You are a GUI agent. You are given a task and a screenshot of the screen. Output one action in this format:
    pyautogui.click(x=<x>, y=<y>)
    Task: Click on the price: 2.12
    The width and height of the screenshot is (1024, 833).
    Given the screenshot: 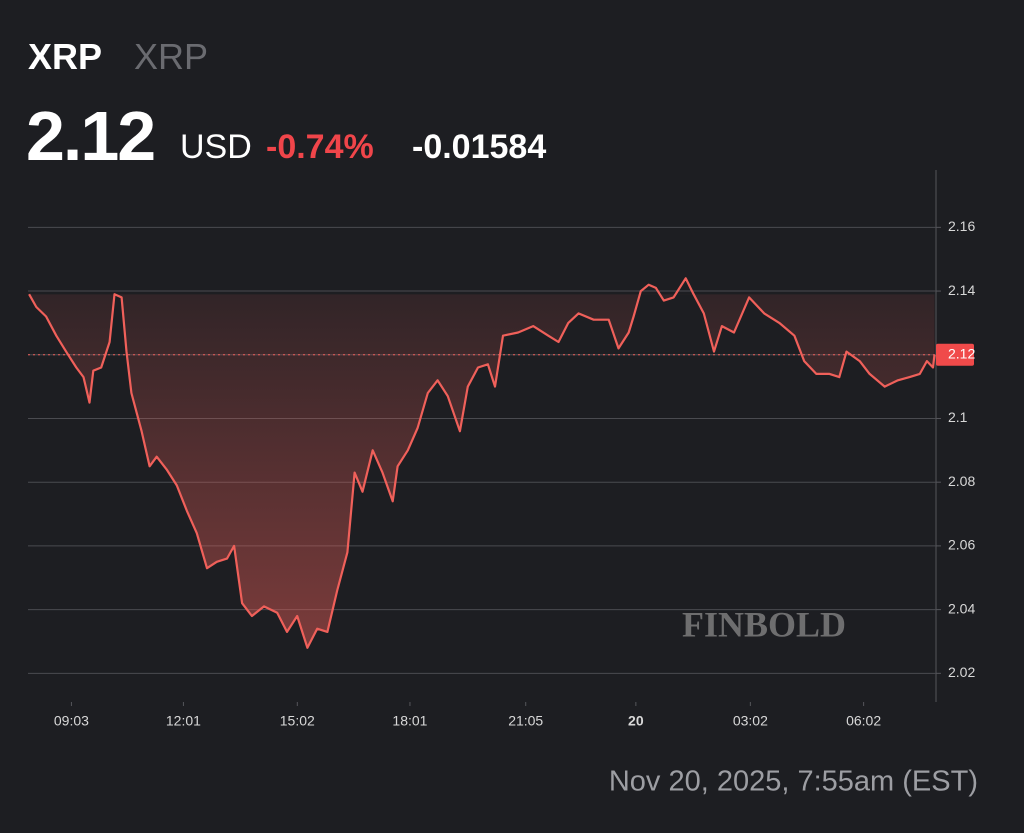 What is the action you would take?
    pyautogui.click(x=91, y=136)
    